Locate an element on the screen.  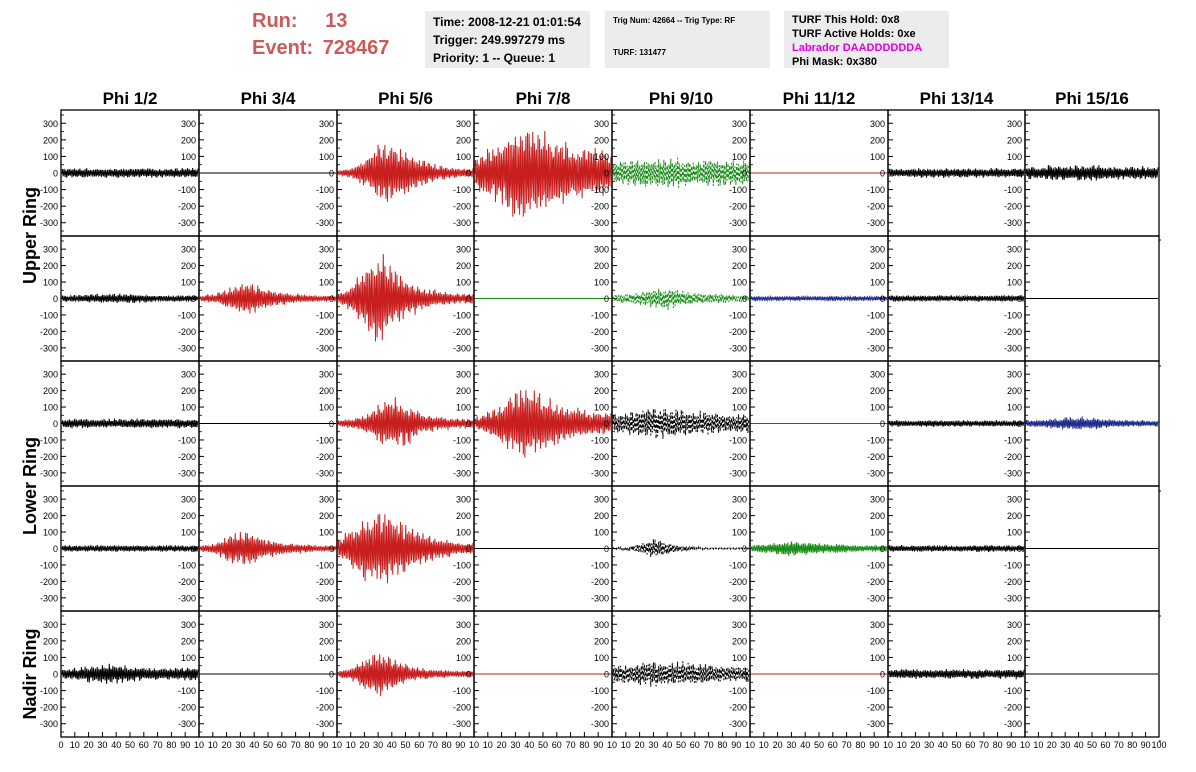
column-header: Phi 13/14 is located at coordinates (957, 98).